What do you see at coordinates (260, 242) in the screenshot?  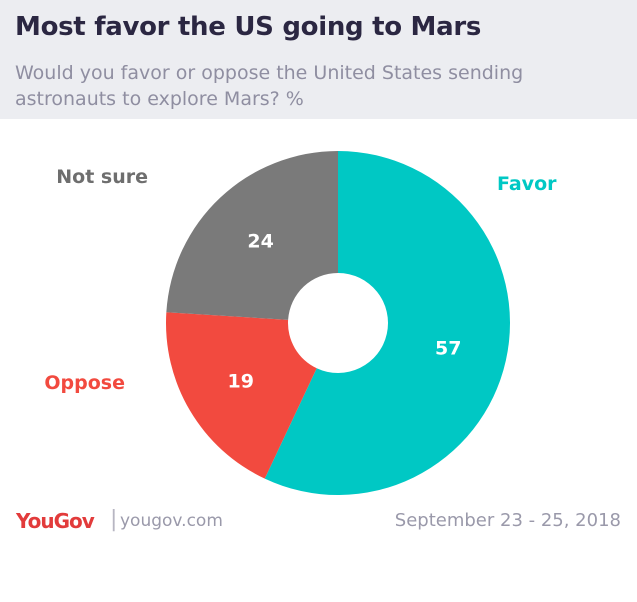 I see `value-label-not-sure: 24` at bounding box center [260, 242].